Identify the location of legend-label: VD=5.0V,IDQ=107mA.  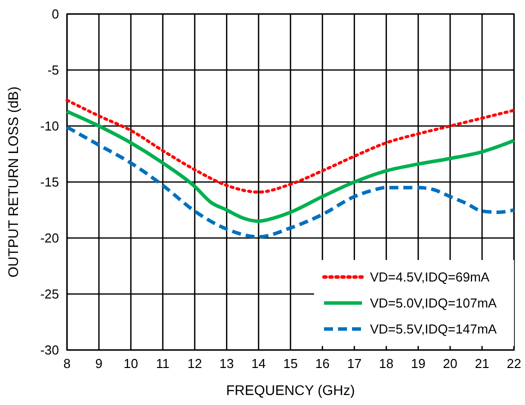
(434, 303).